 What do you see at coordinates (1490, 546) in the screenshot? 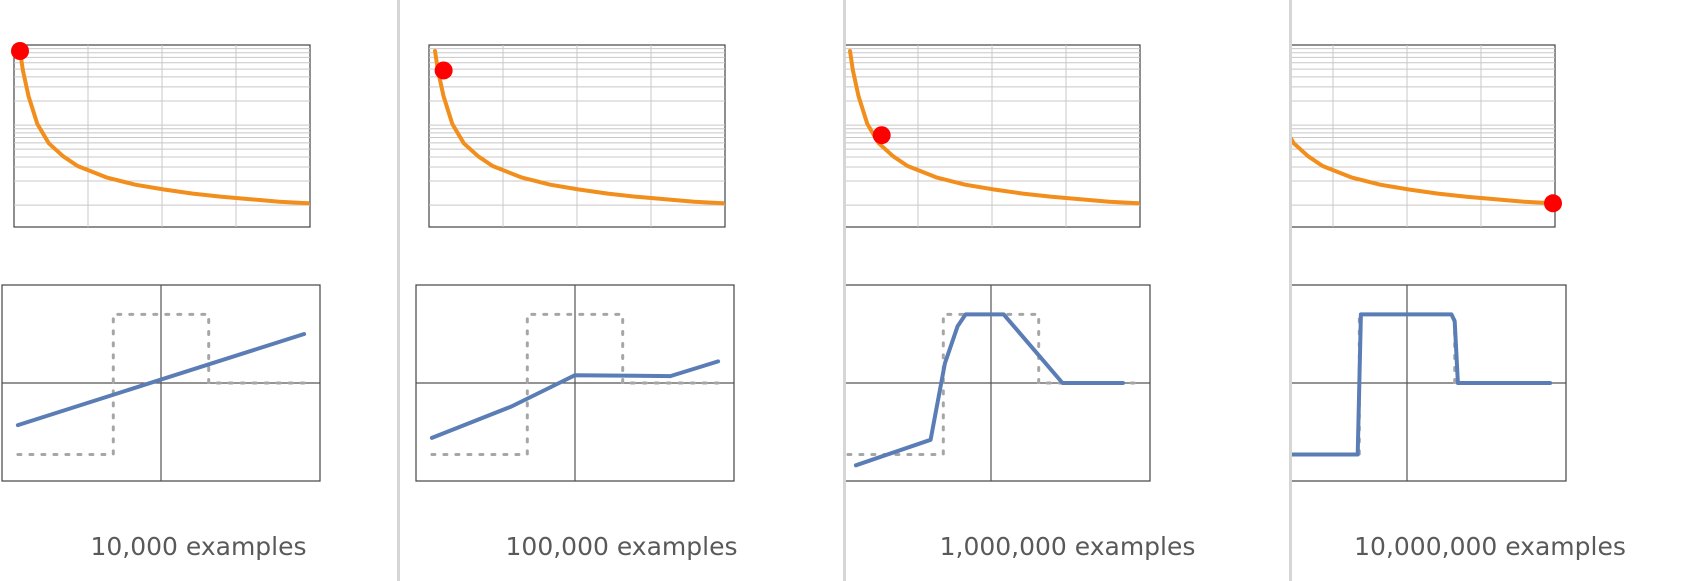
I see `panel-caption: 10,000,000 examples` at bounding box center [1490, 546].